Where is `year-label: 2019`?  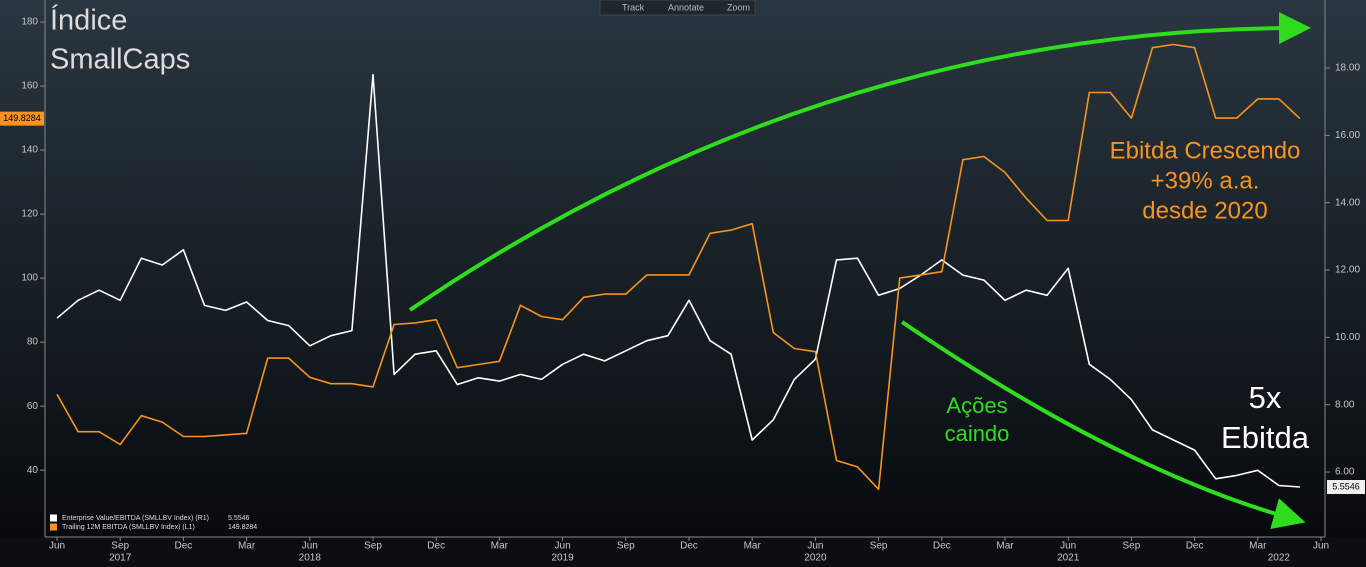
year-label: 2019 is located at coordinates (562, 558).